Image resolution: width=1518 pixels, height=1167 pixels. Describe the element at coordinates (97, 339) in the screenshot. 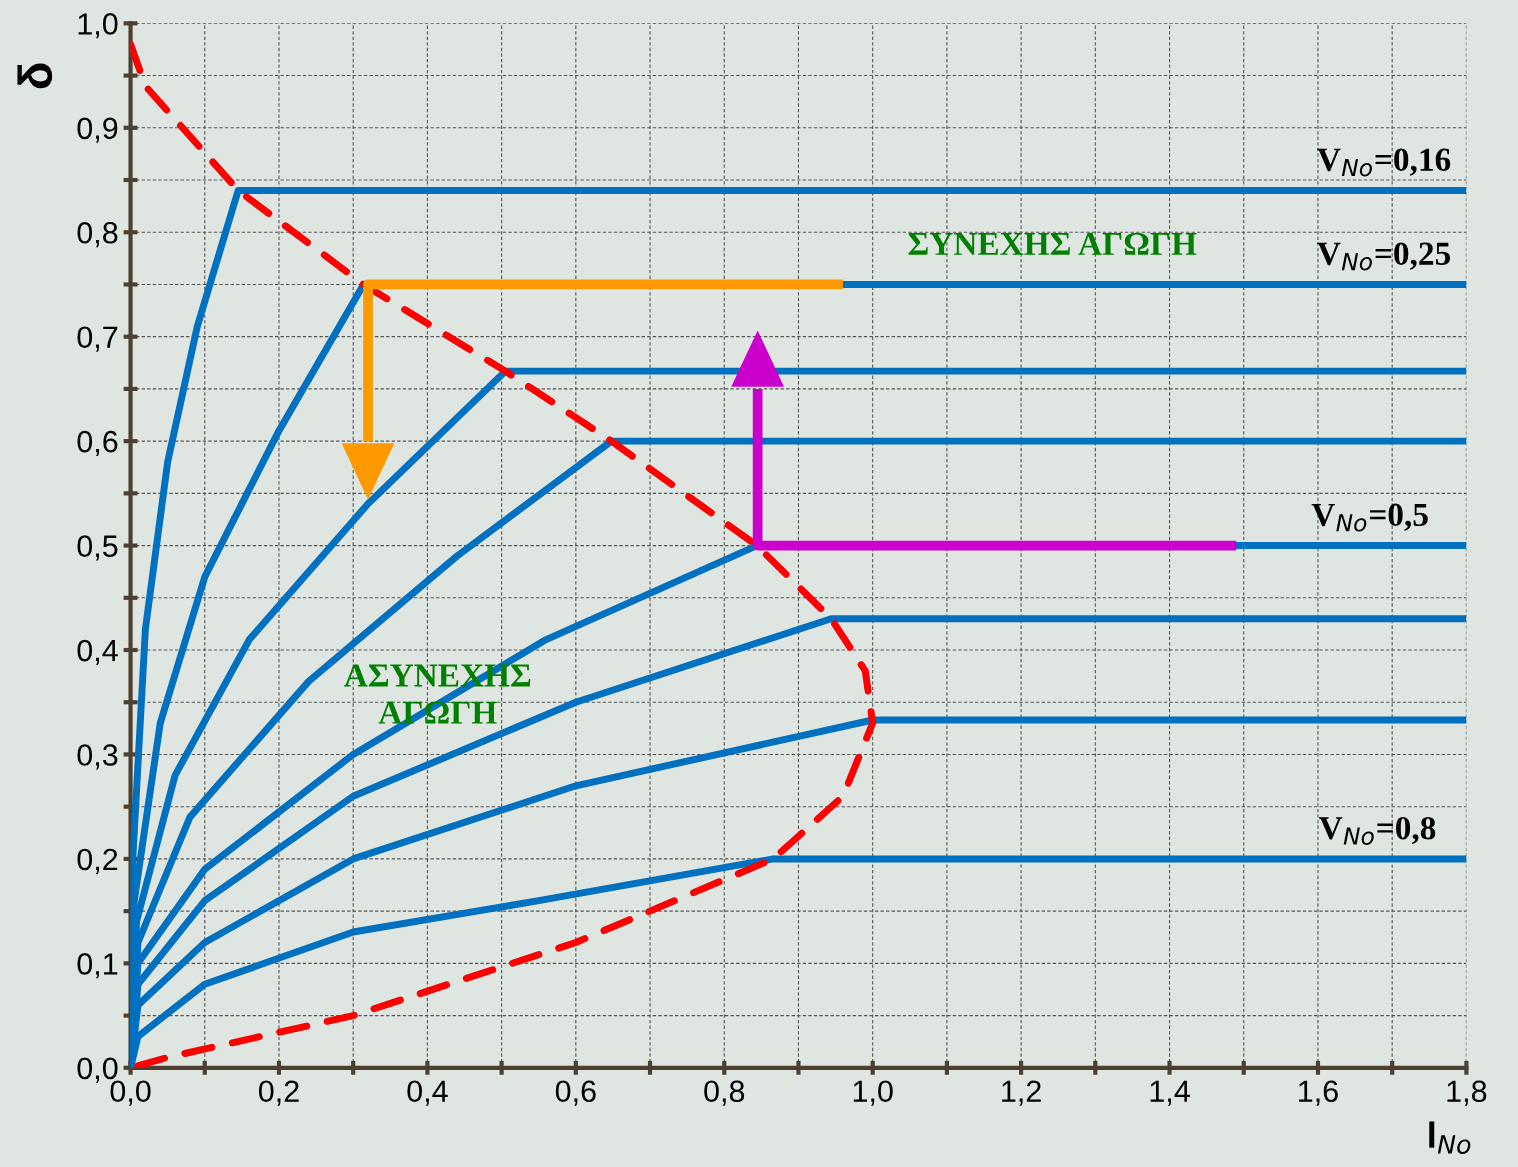

I see `y-tick-label: 0,7` at that location.